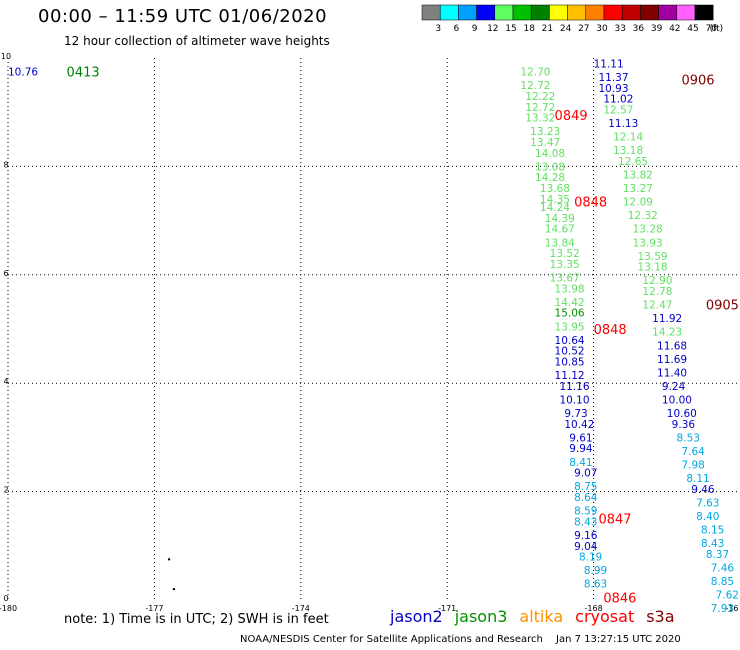 Image resolution: width=740 pixels, height=650 pixels. Describe the element at coordinates (648, 243) in the screenshot. I see `wave-height-value: 13.93` at that location.